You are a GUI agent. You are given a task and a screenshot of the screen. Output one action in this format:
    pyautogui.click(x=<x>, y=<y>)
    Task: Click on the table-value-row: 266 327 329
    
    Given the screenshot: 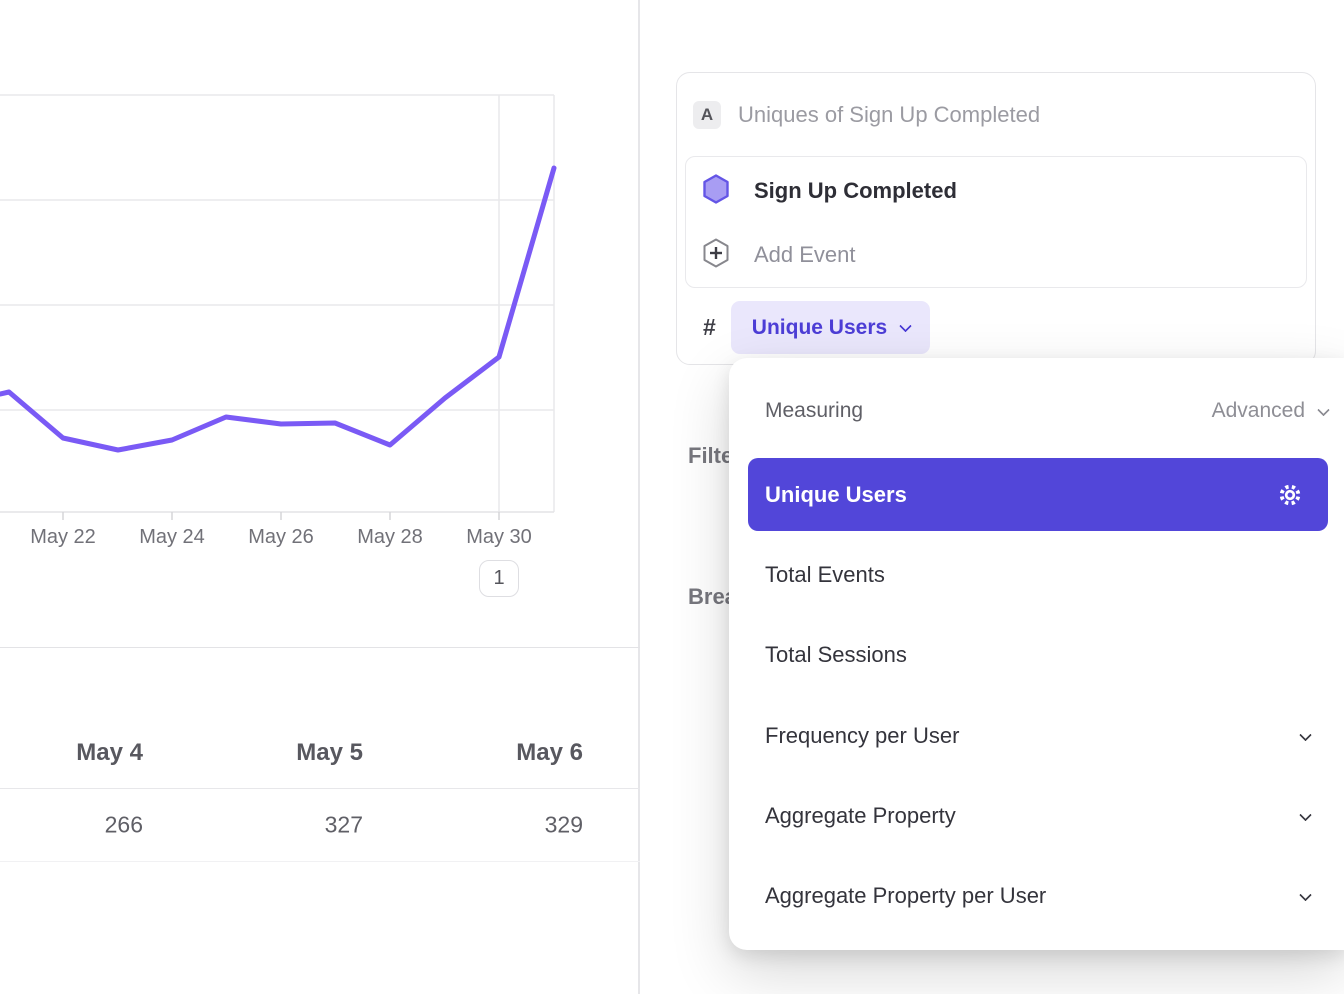 What is the action you would take?
    pyautogui.click(x=320, y=825)
    